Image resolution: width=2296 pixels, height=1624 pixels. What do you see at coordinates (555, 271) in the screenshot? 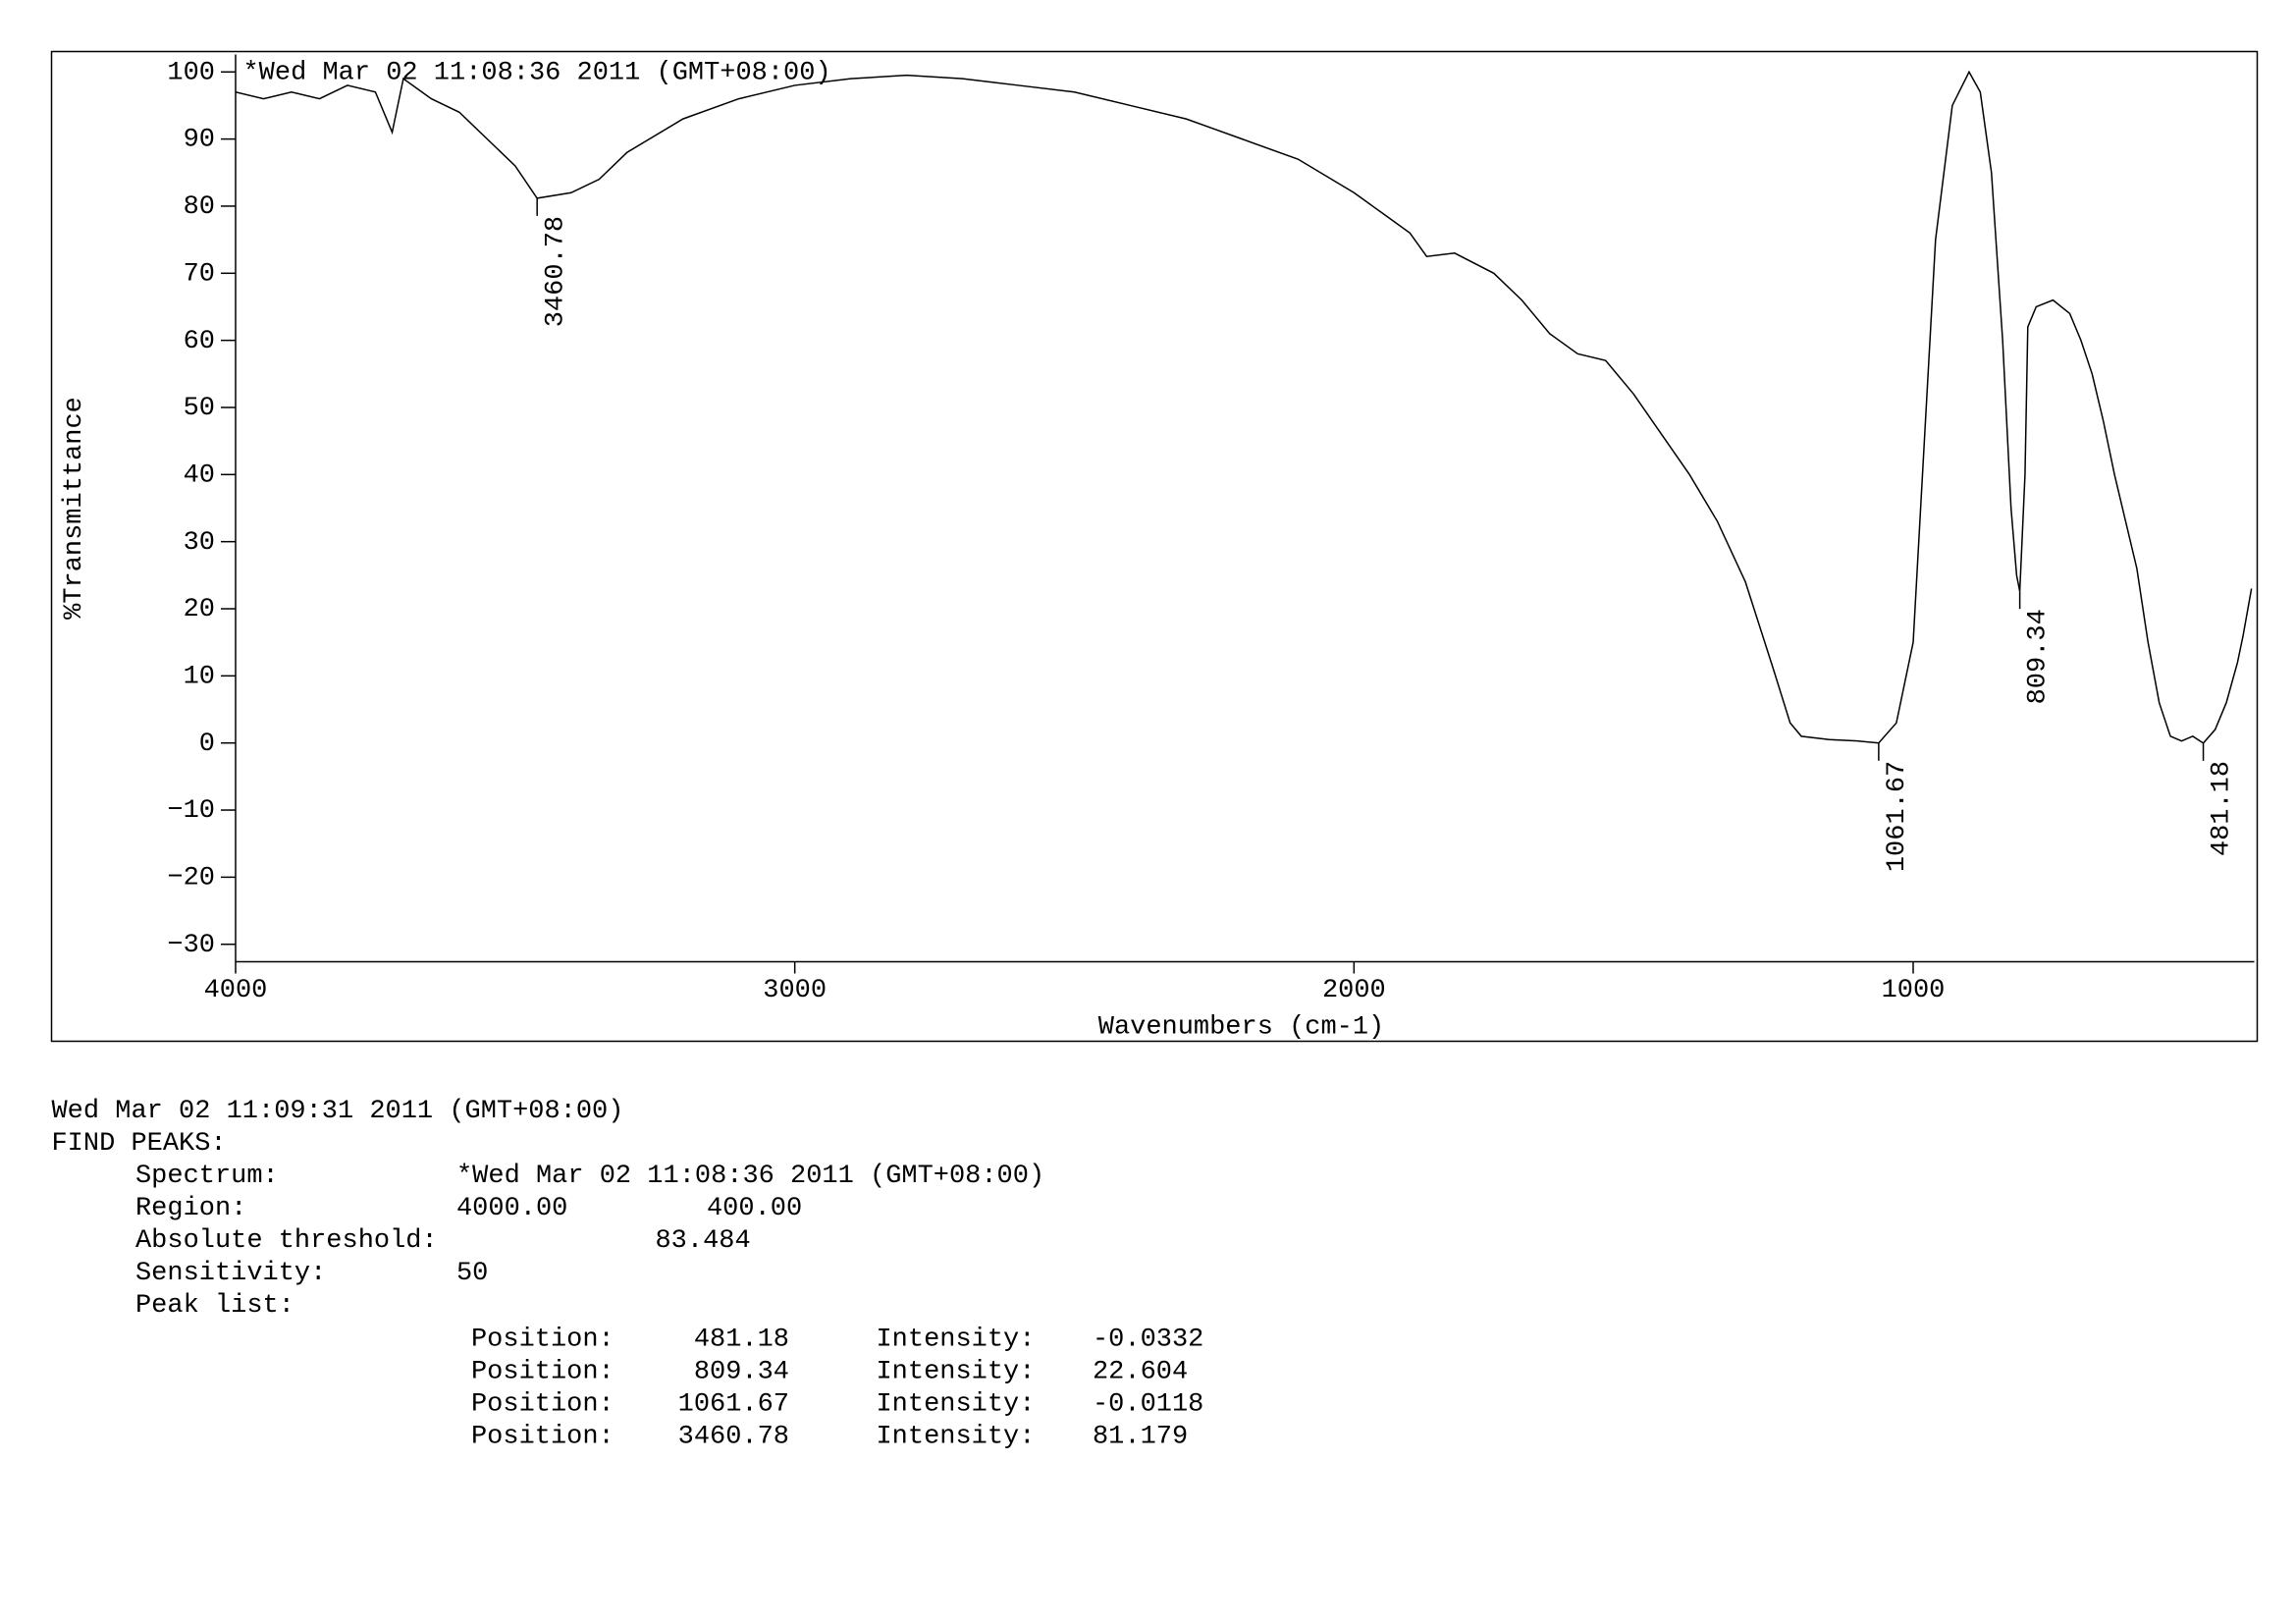
I see `peak-label: 3460.78` at bounding box center [555, 271].